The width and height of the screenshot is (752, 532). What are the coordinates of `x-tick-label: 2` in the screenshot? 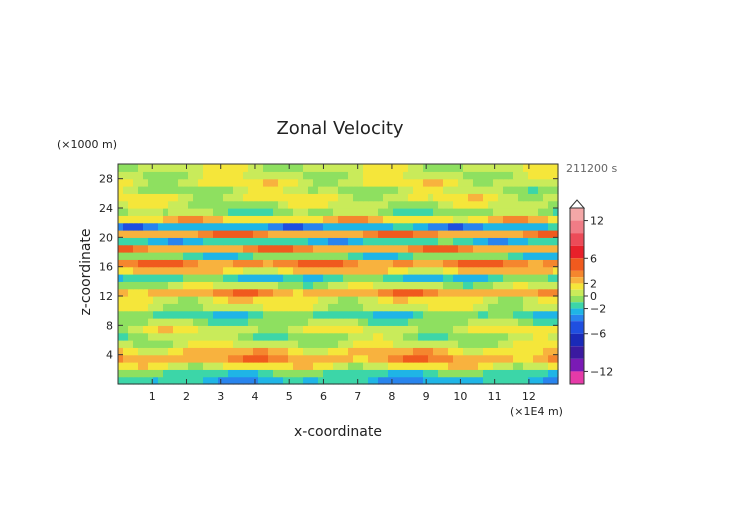 It's located at (186, 396).